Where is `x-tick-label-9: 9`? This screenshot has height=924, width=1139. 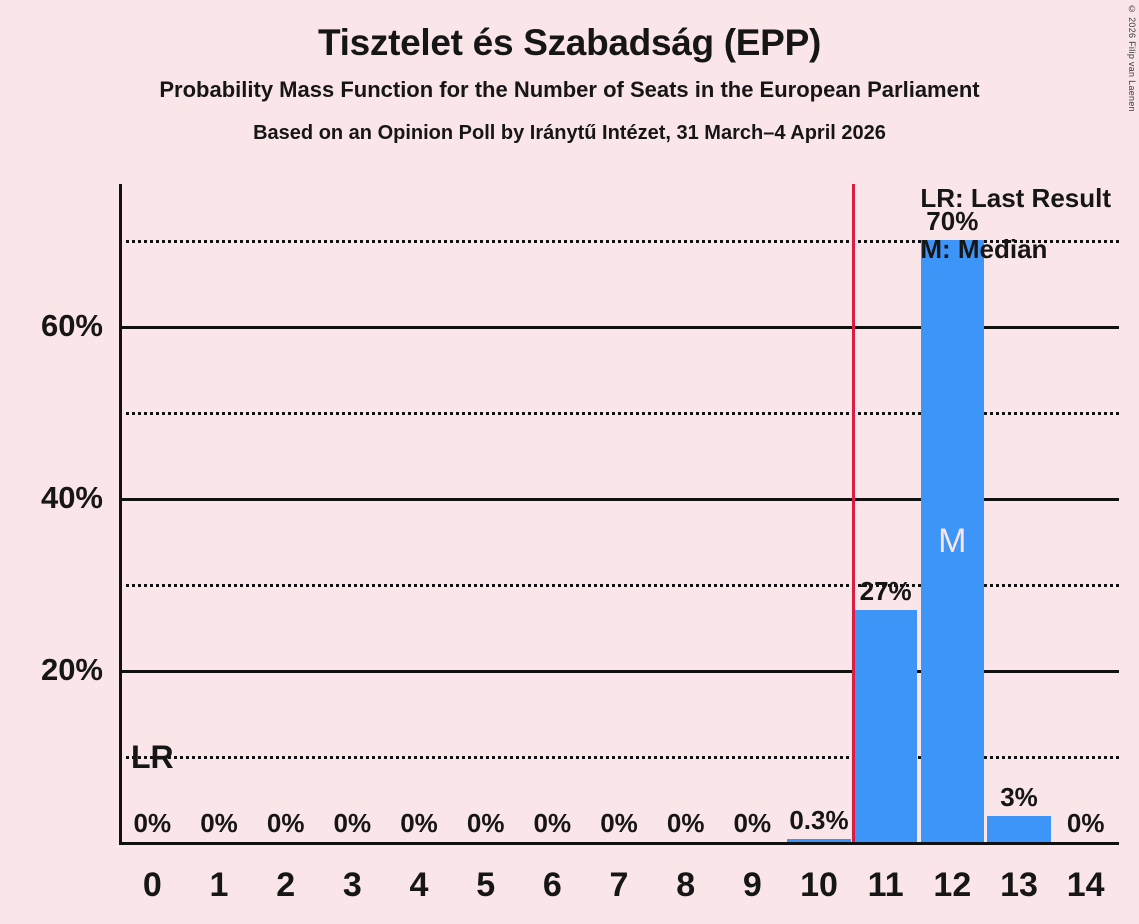
x-tick-label-9: 9 is located at coordinates (752, 885).